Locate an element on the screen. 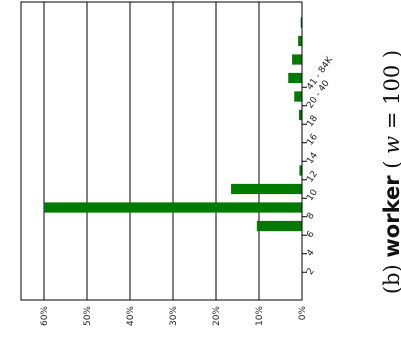 This screenshot has height=347, width=401. category-tick-label: 6 is located at coordinates (311, 234).